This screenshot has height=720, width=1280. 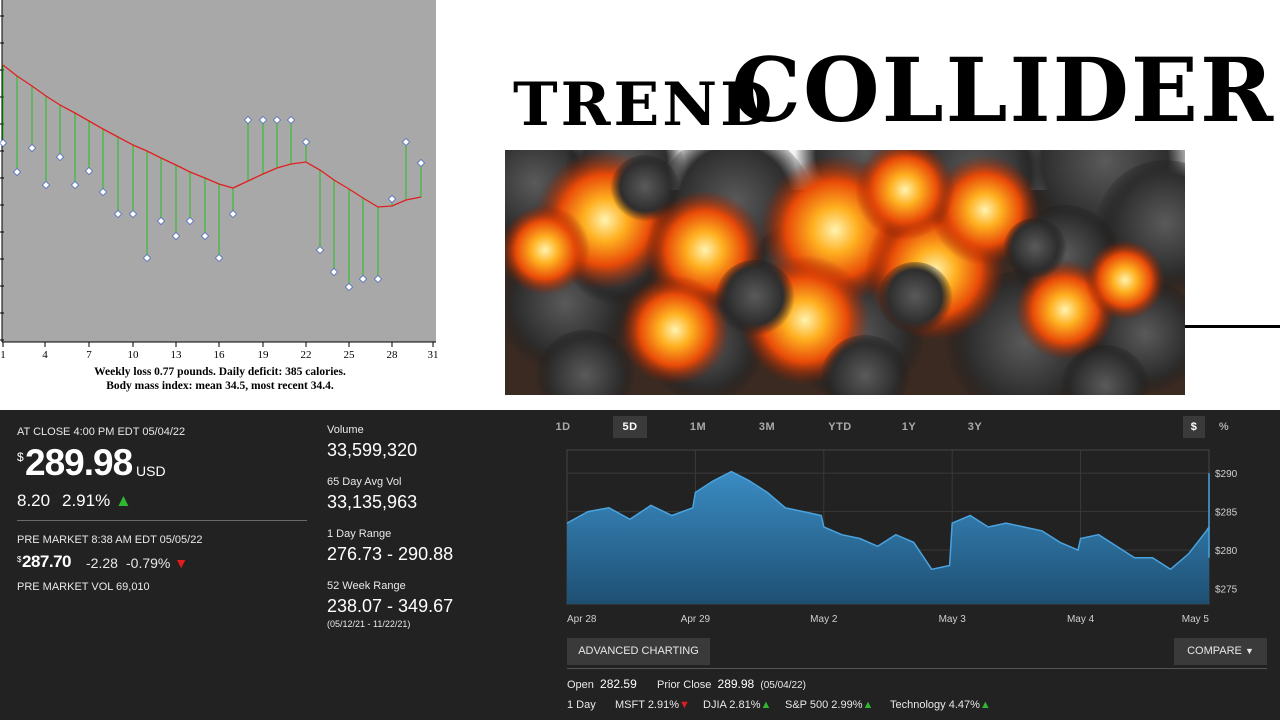 What do you see at coordinates (79, 462) in the screenshot?
I see `last-price: 289.98` at bounding box center [79, 462].